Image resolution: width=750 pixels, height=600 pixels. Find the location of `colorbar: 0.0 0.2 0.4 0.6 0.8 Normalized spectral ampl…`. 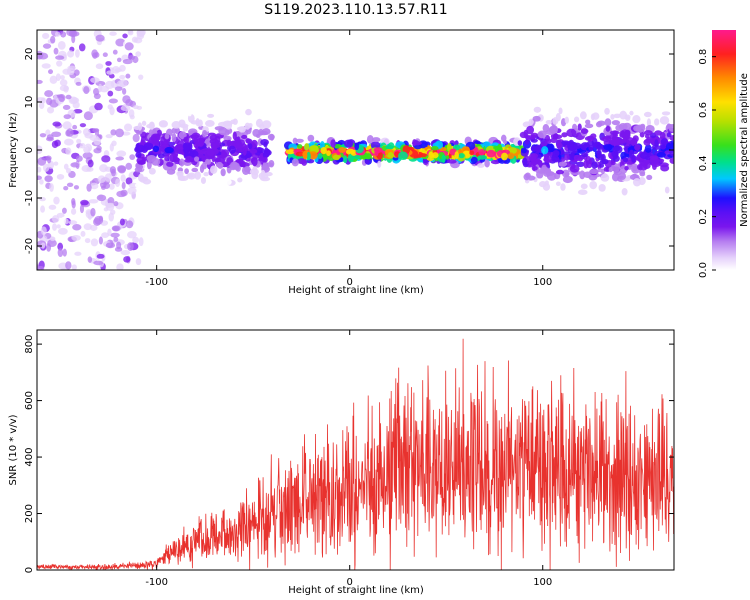

colorbar: 0.0 0.2 0.4 0.6 0.8 Normalized spectral ampl… is located at coordinates (724, 154).